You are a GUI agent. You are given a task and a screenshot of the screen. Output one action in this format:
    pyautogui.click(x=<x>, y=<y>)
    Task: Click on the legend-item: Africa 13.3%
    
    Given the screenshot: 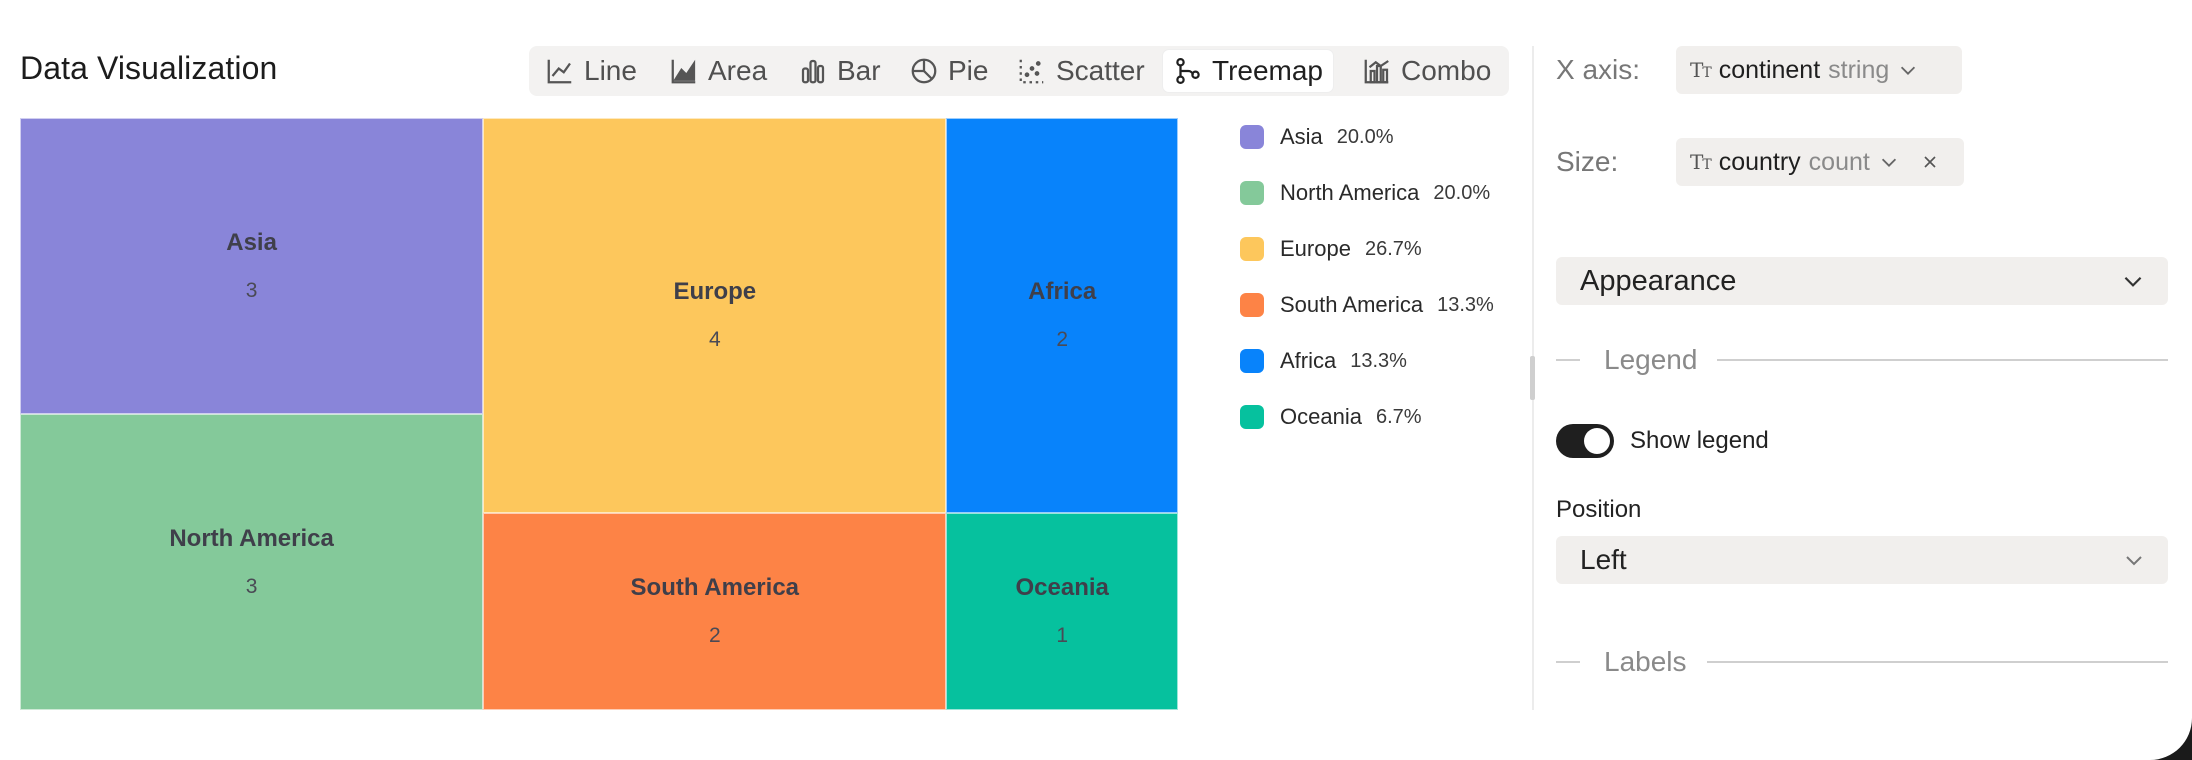 What is the action you would take?
    pyautogui.click(x=1323, y=361)
    